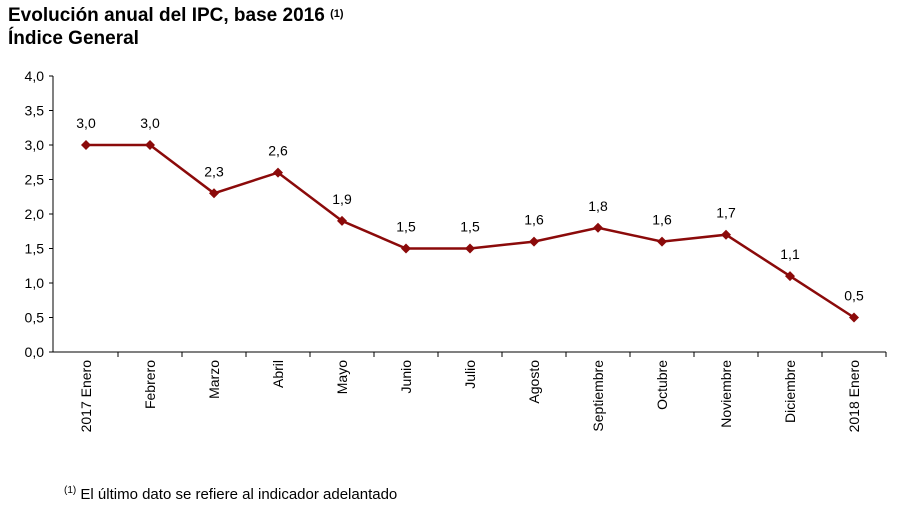  What do you see at coordinates (598, 206) in the screenshot?
I see `data-label: 1,8` at bounding box center [598, 206].